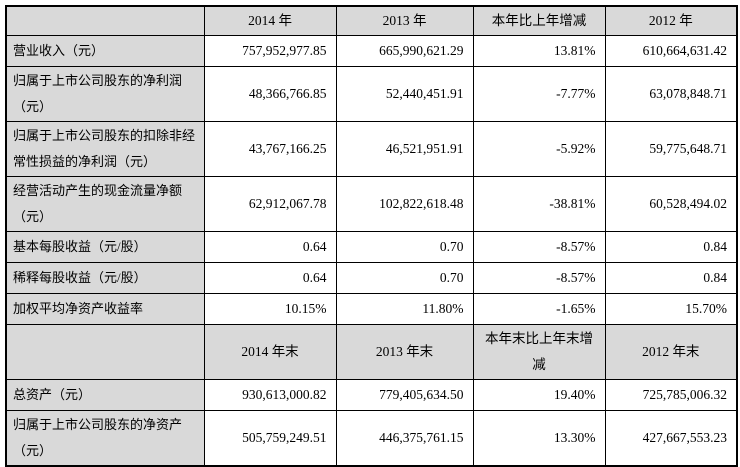 This screenshot has width=740, height=467. I want to click on table-row: 基本每股收益（元/股） 0.64 0.70 -8.57% 0.84, so click(371, 247).